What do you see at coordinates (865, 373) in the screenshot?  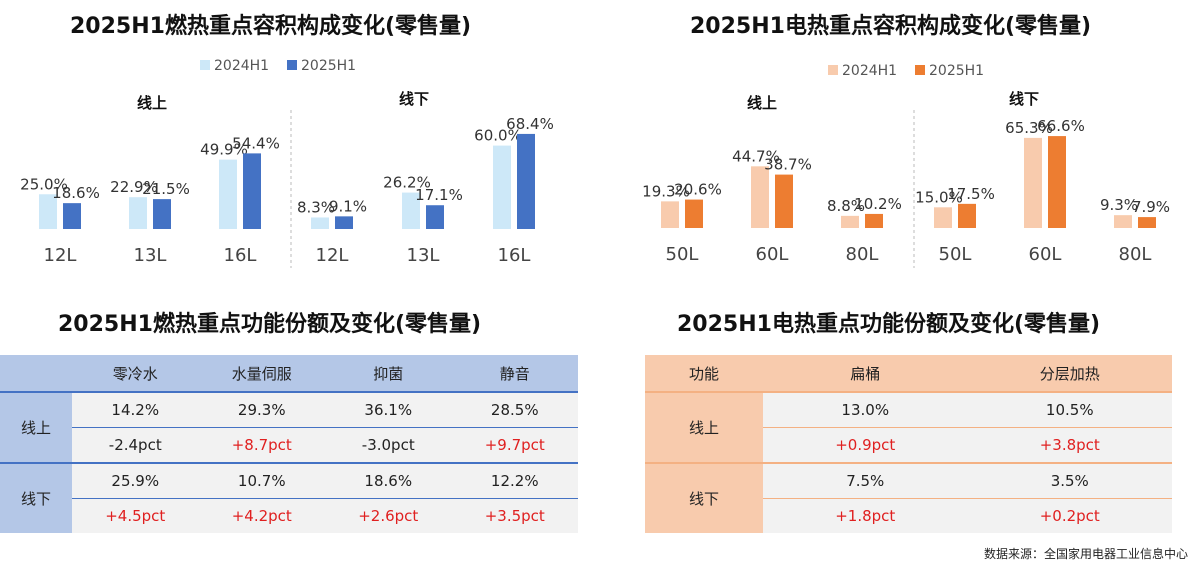 I see `header-cell: 扁桶` at bounding box center [865, 373].